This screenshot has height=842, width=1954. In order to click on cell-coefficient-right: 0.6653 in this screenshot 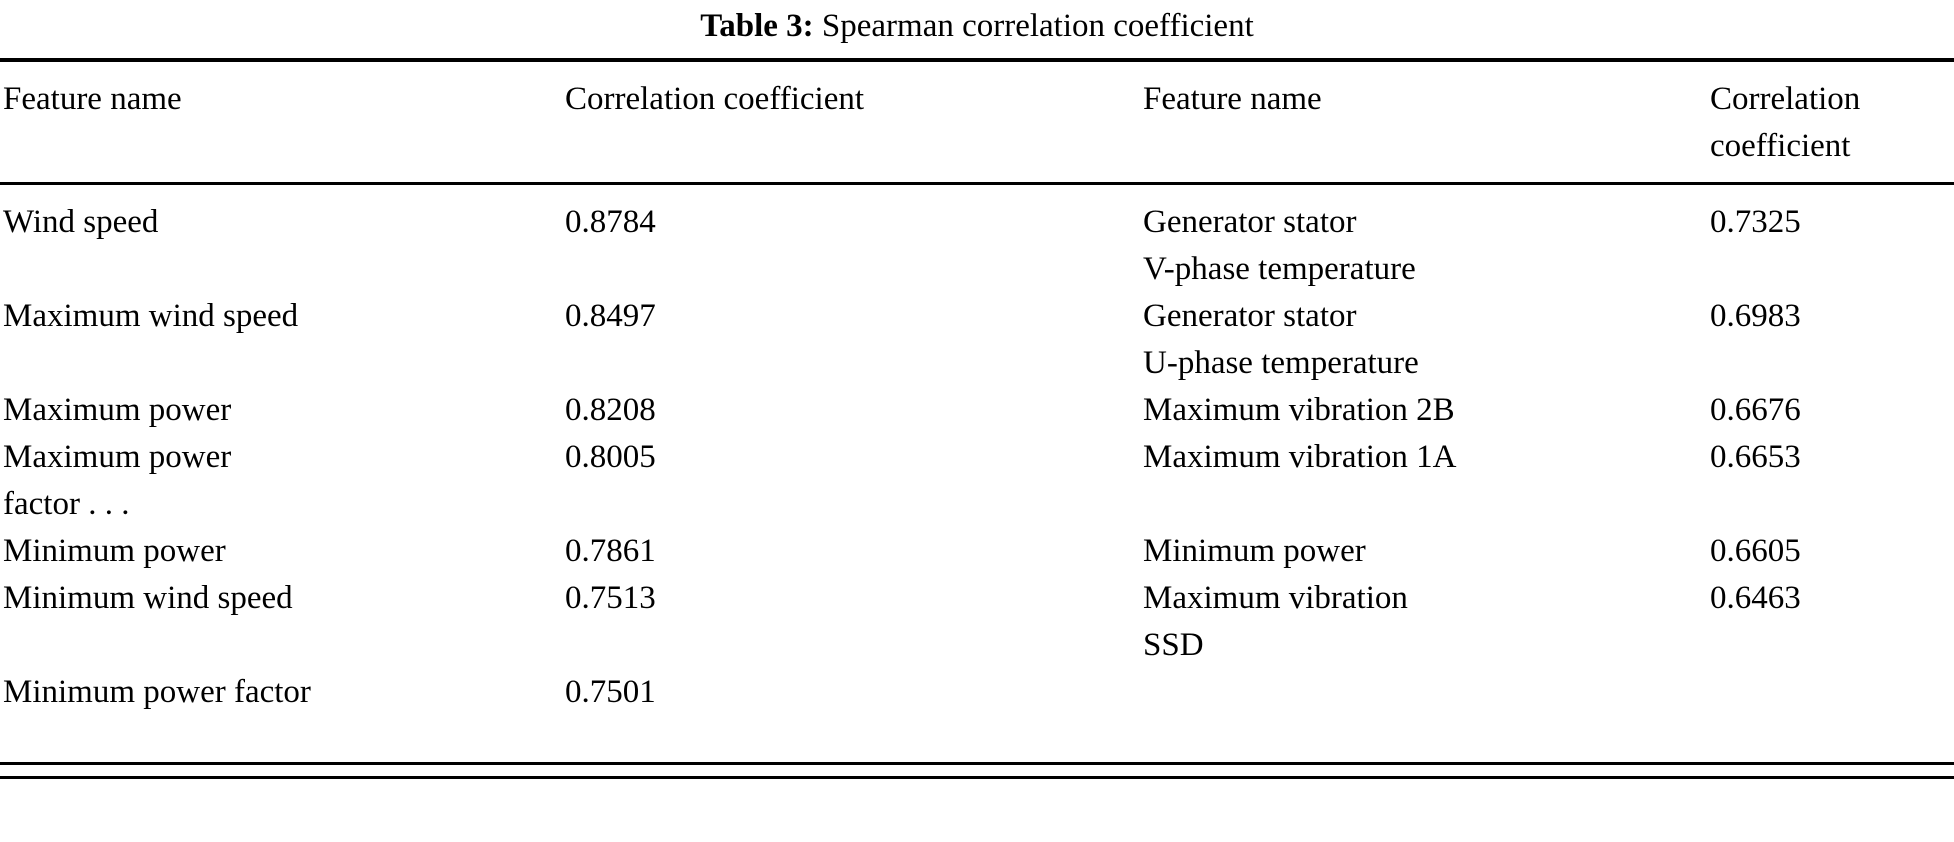, I will do `click(1755, 457)`.